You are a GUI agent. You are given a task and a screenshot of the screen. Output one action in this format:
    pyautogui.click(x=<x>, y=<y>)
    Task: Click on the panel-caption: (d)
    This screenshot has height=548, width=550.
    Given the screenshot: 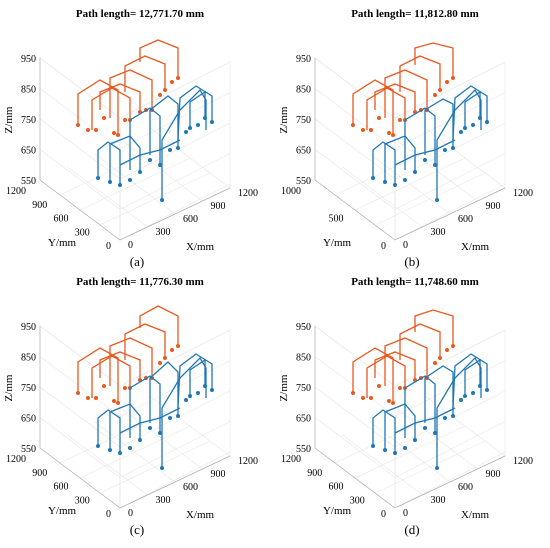 What is the action you would take?
    pyautogui.click(x=411, y=529)
    